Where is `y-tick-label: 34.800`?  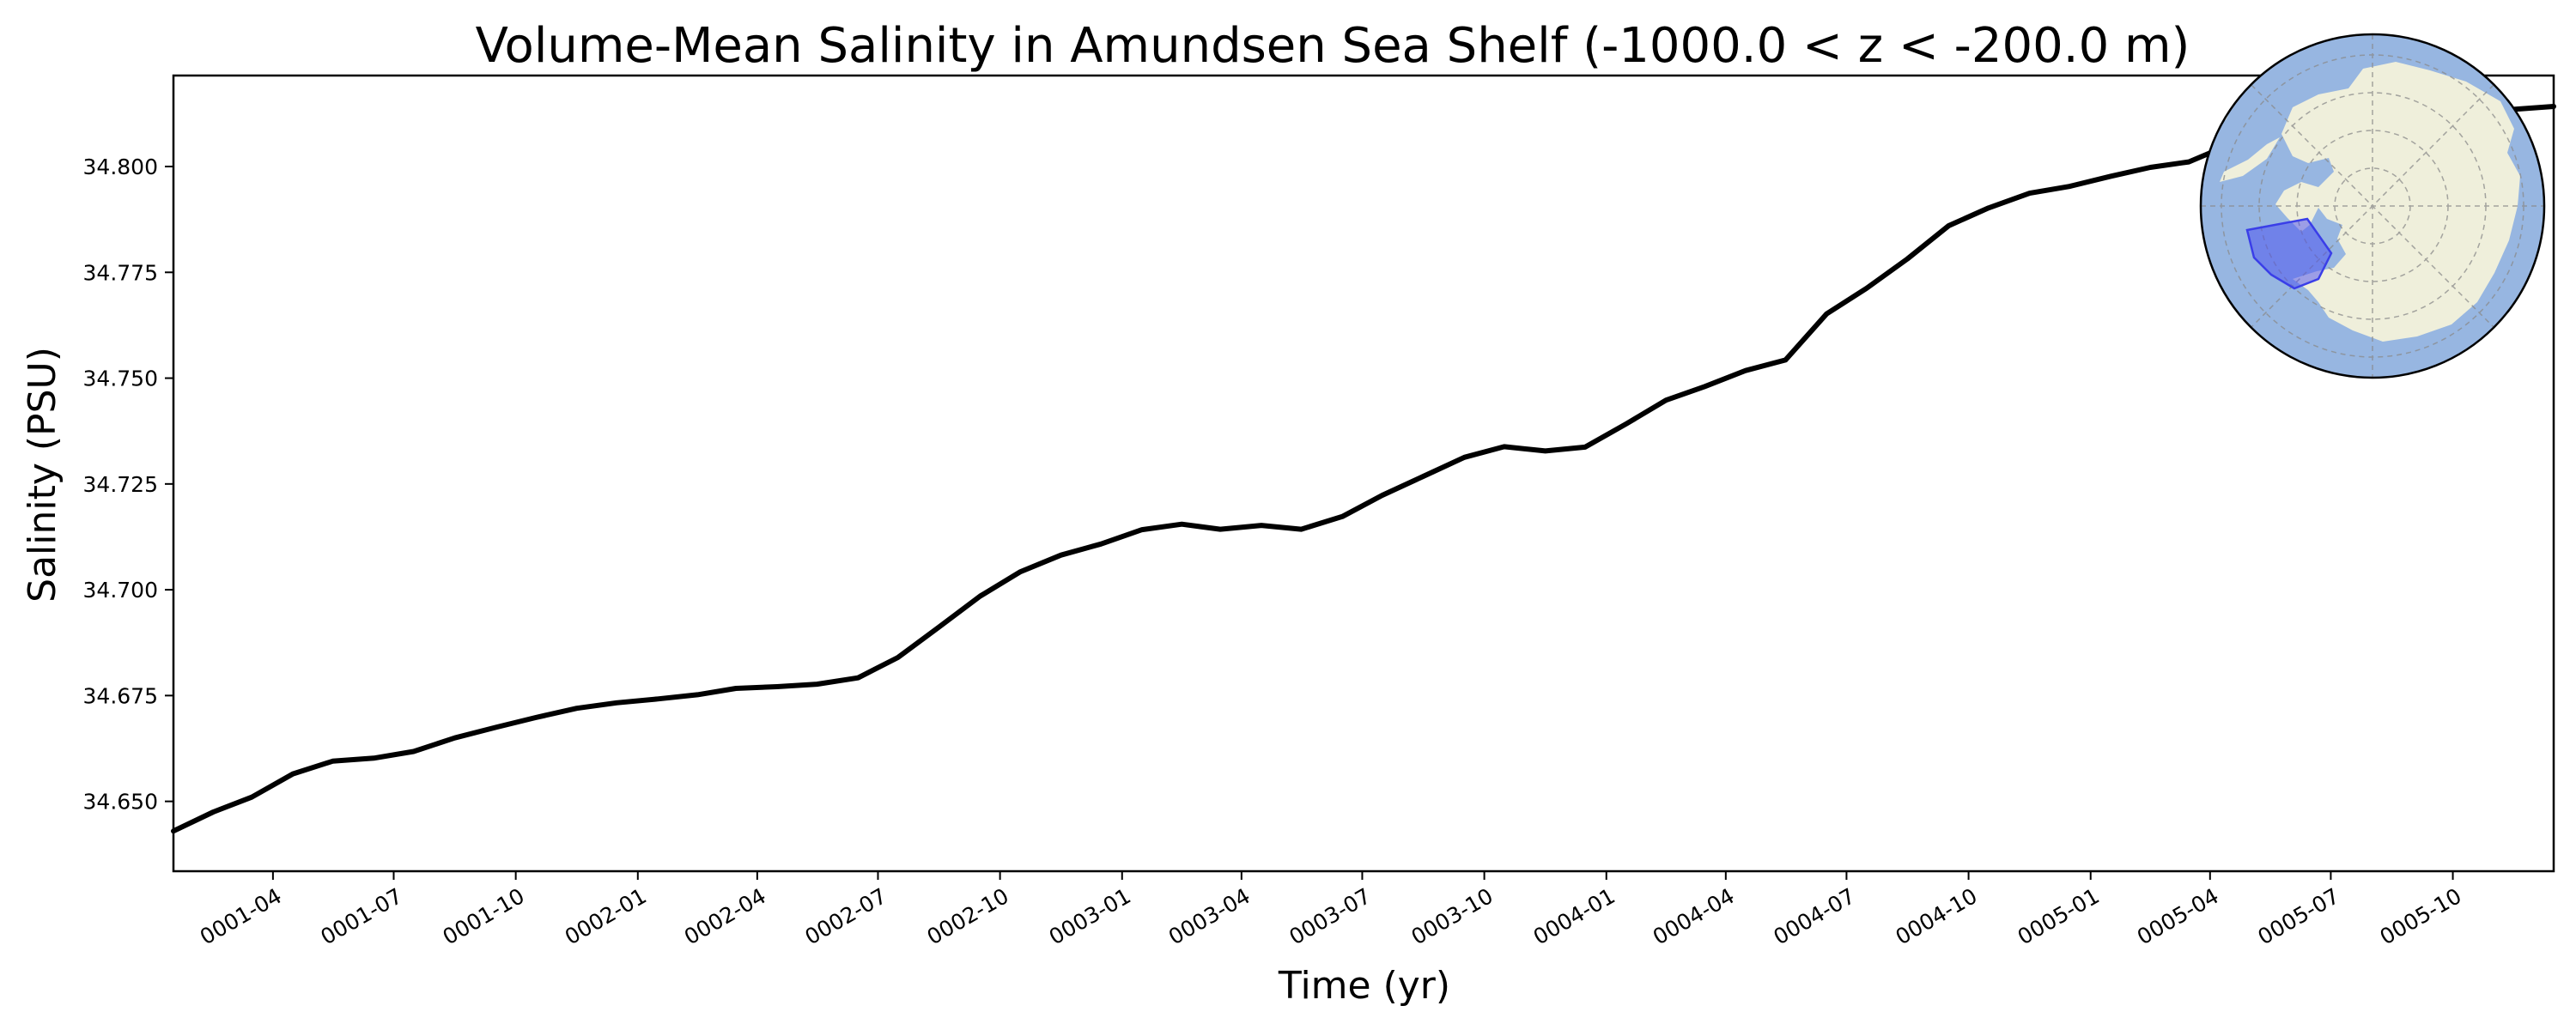
y-tick-label: 34.800 is located at coordinates (121, 166).